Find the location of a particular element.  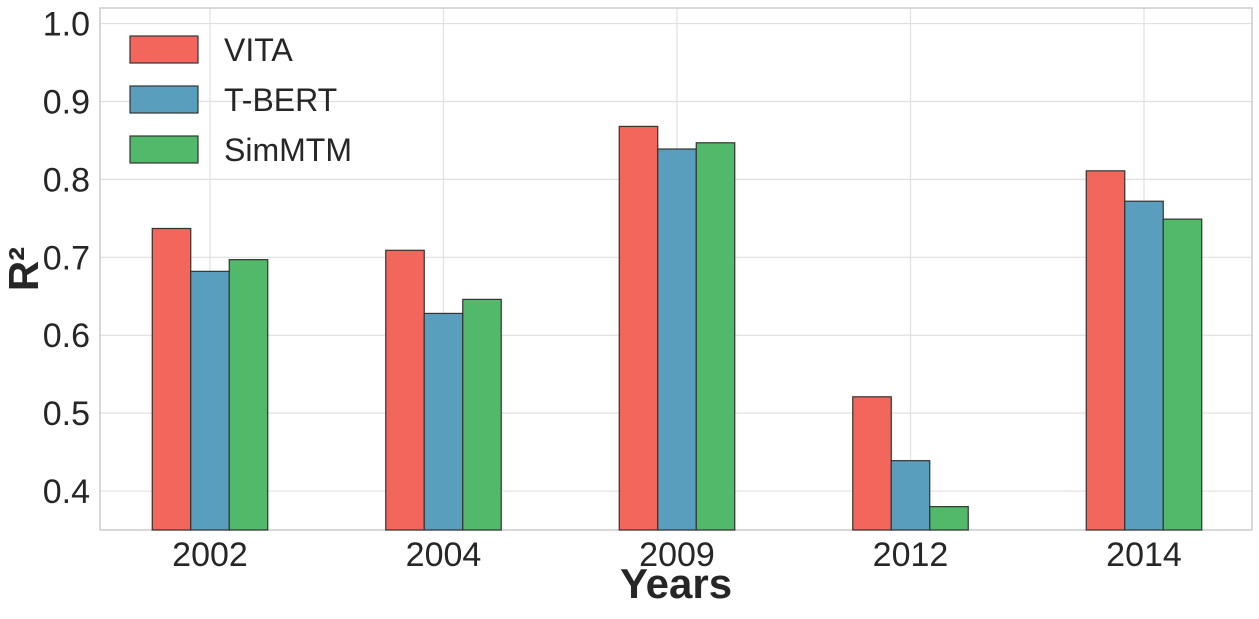

y-tick-label: 0.7 is located at coordinates (66, 258).